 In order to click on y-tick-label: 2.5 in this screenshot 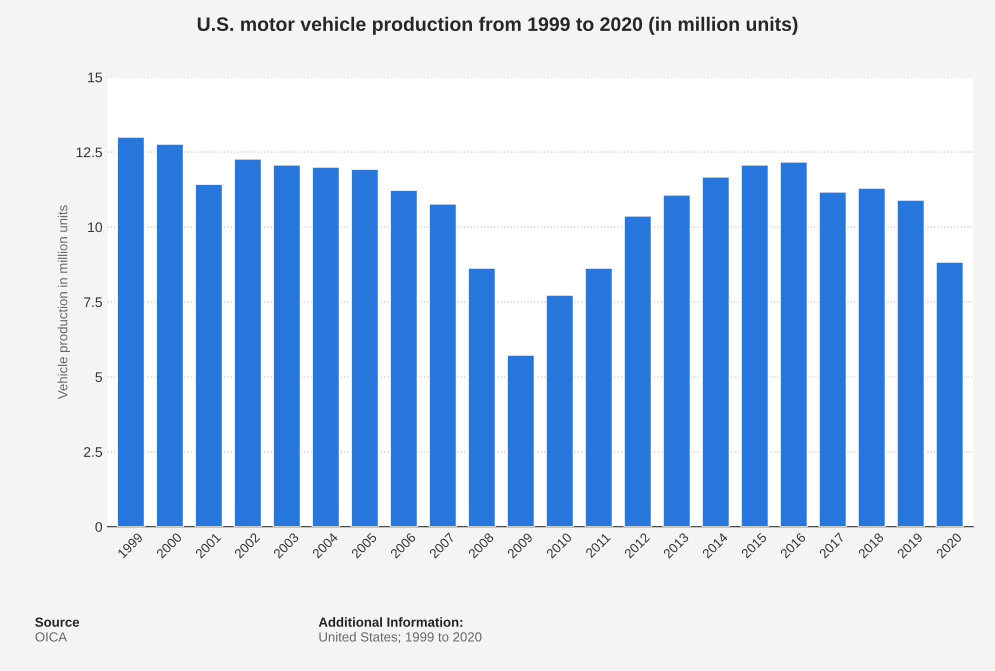, I will do `click(93, 452)`.